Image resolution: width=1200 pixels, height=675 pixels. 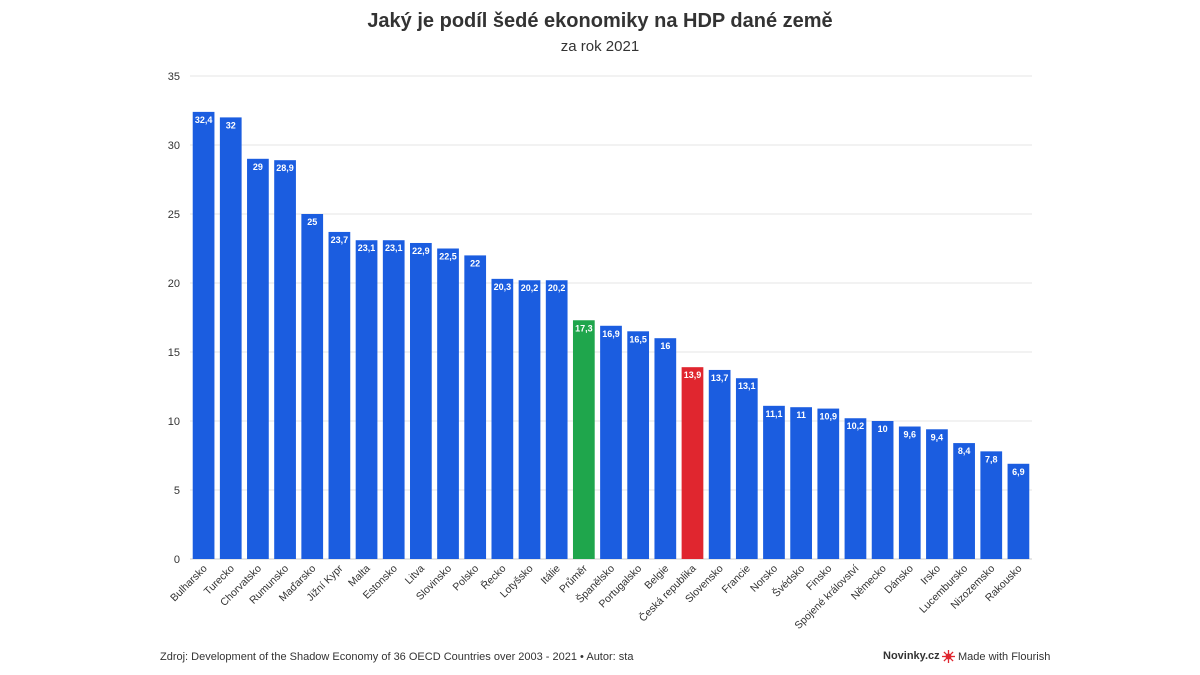 What do you see at coordinates (693, 375) in the screenshot?
I see `data-label: 13,9` at bounding box center [693, 375].